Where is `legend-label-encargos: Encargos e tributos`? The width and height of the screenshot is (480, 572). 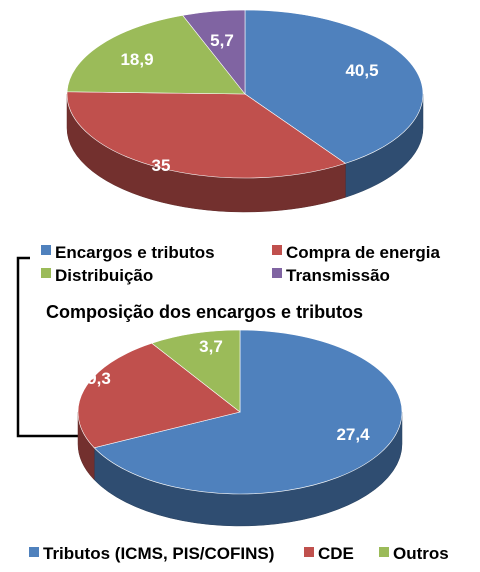 legend-label-encargos: Encargos e tributos is located at coordinates (135, 252).